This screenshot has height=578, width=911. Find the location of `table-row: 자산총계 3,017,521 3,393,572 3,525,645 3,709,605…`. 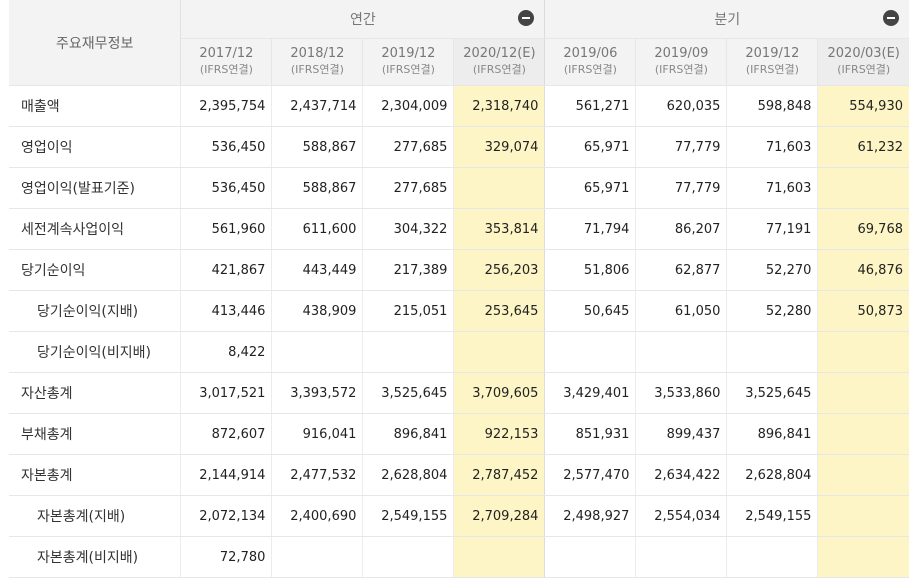

table-row: 자산총계 3,017,521 3,393,572 3,525,645 3,709,605… is located at coordinates (459, 393).